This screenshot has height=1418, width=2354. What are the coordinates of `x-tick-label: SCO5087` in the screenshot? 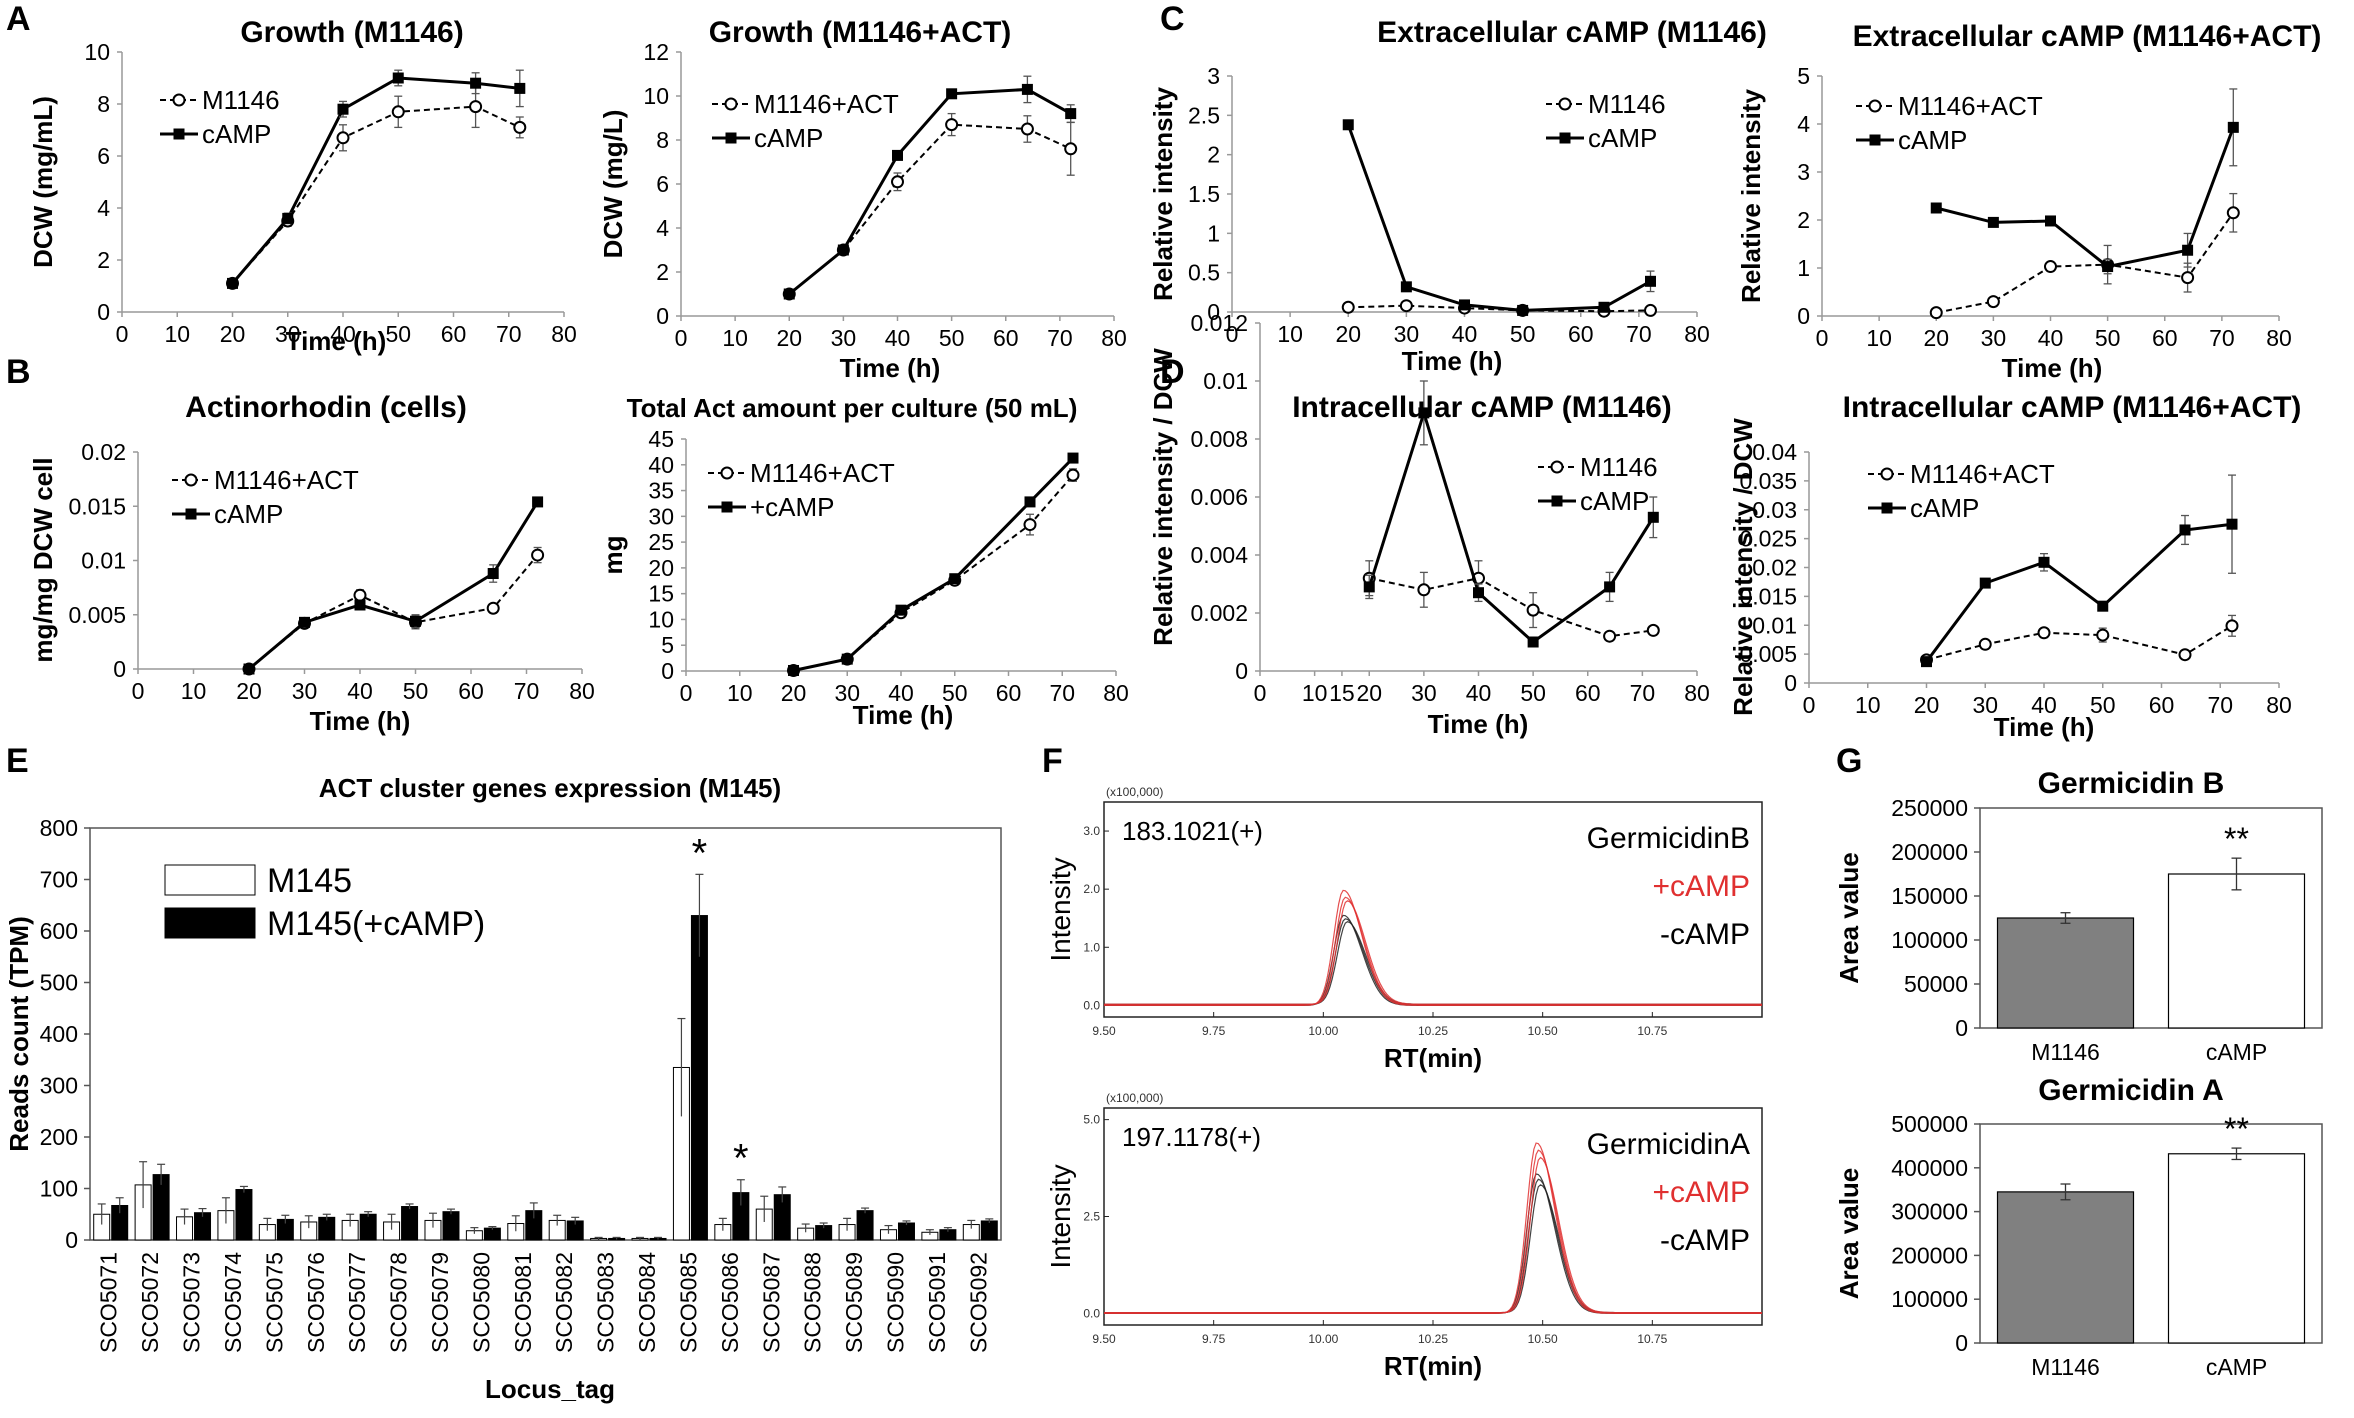 It's located at (771, 1302).